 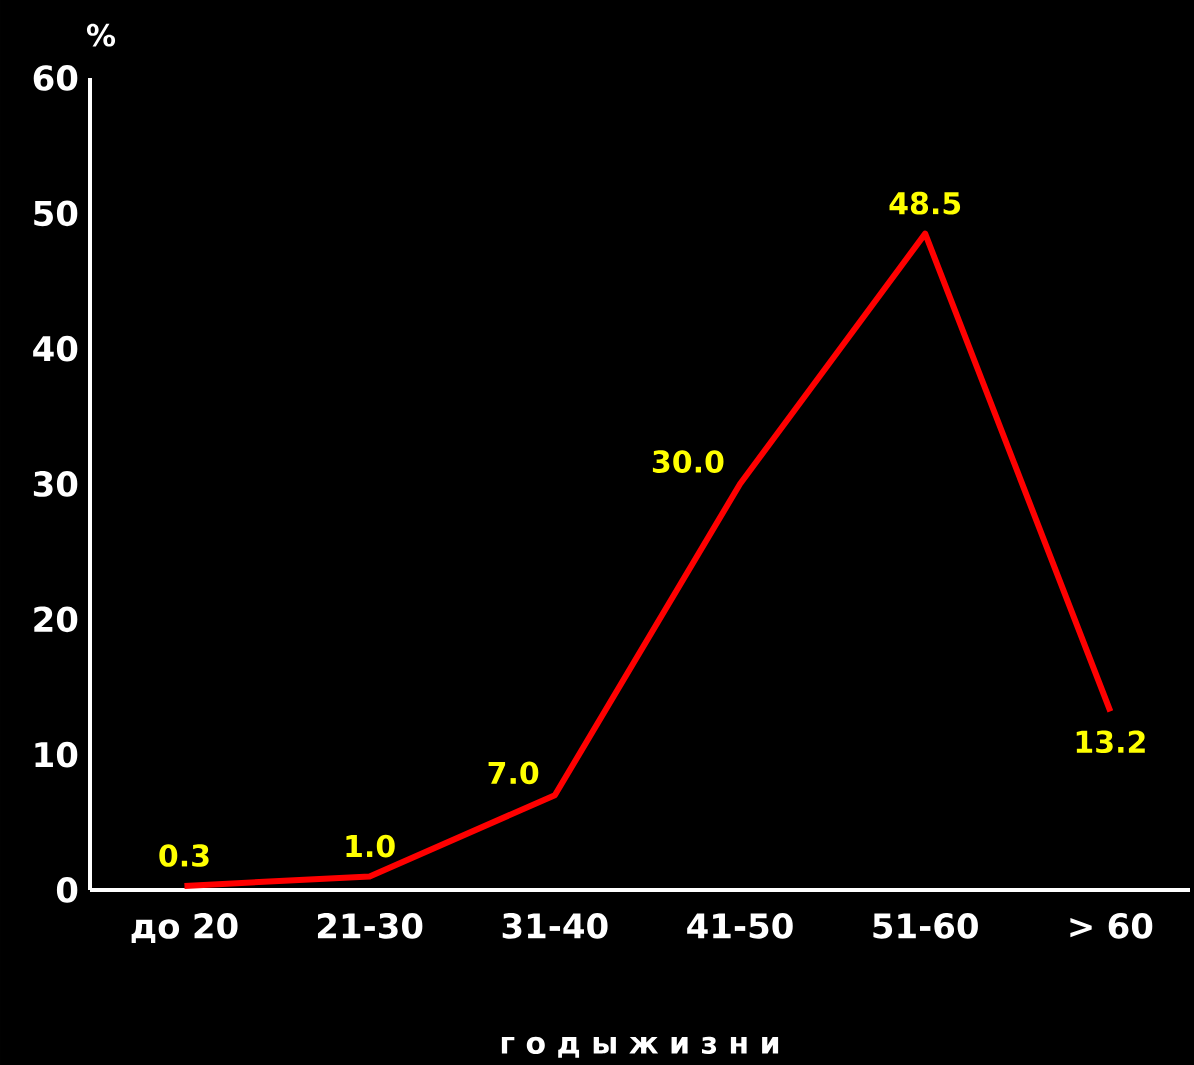 I want to click on y-tick-label: 60, so click(x=55, y=78).